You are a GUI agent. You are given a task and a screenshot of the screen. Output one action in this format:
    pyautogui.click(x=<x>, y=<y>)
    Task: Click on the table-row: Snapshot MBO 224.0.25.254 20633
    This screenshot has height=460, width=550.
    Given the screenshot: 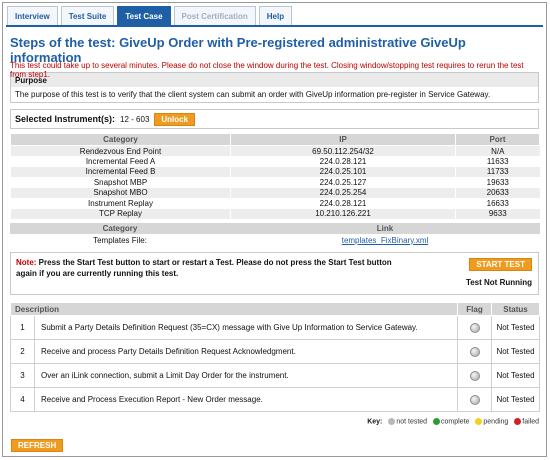 What is the action you would take?
    pyautogui.click(x=275, y=192)
    